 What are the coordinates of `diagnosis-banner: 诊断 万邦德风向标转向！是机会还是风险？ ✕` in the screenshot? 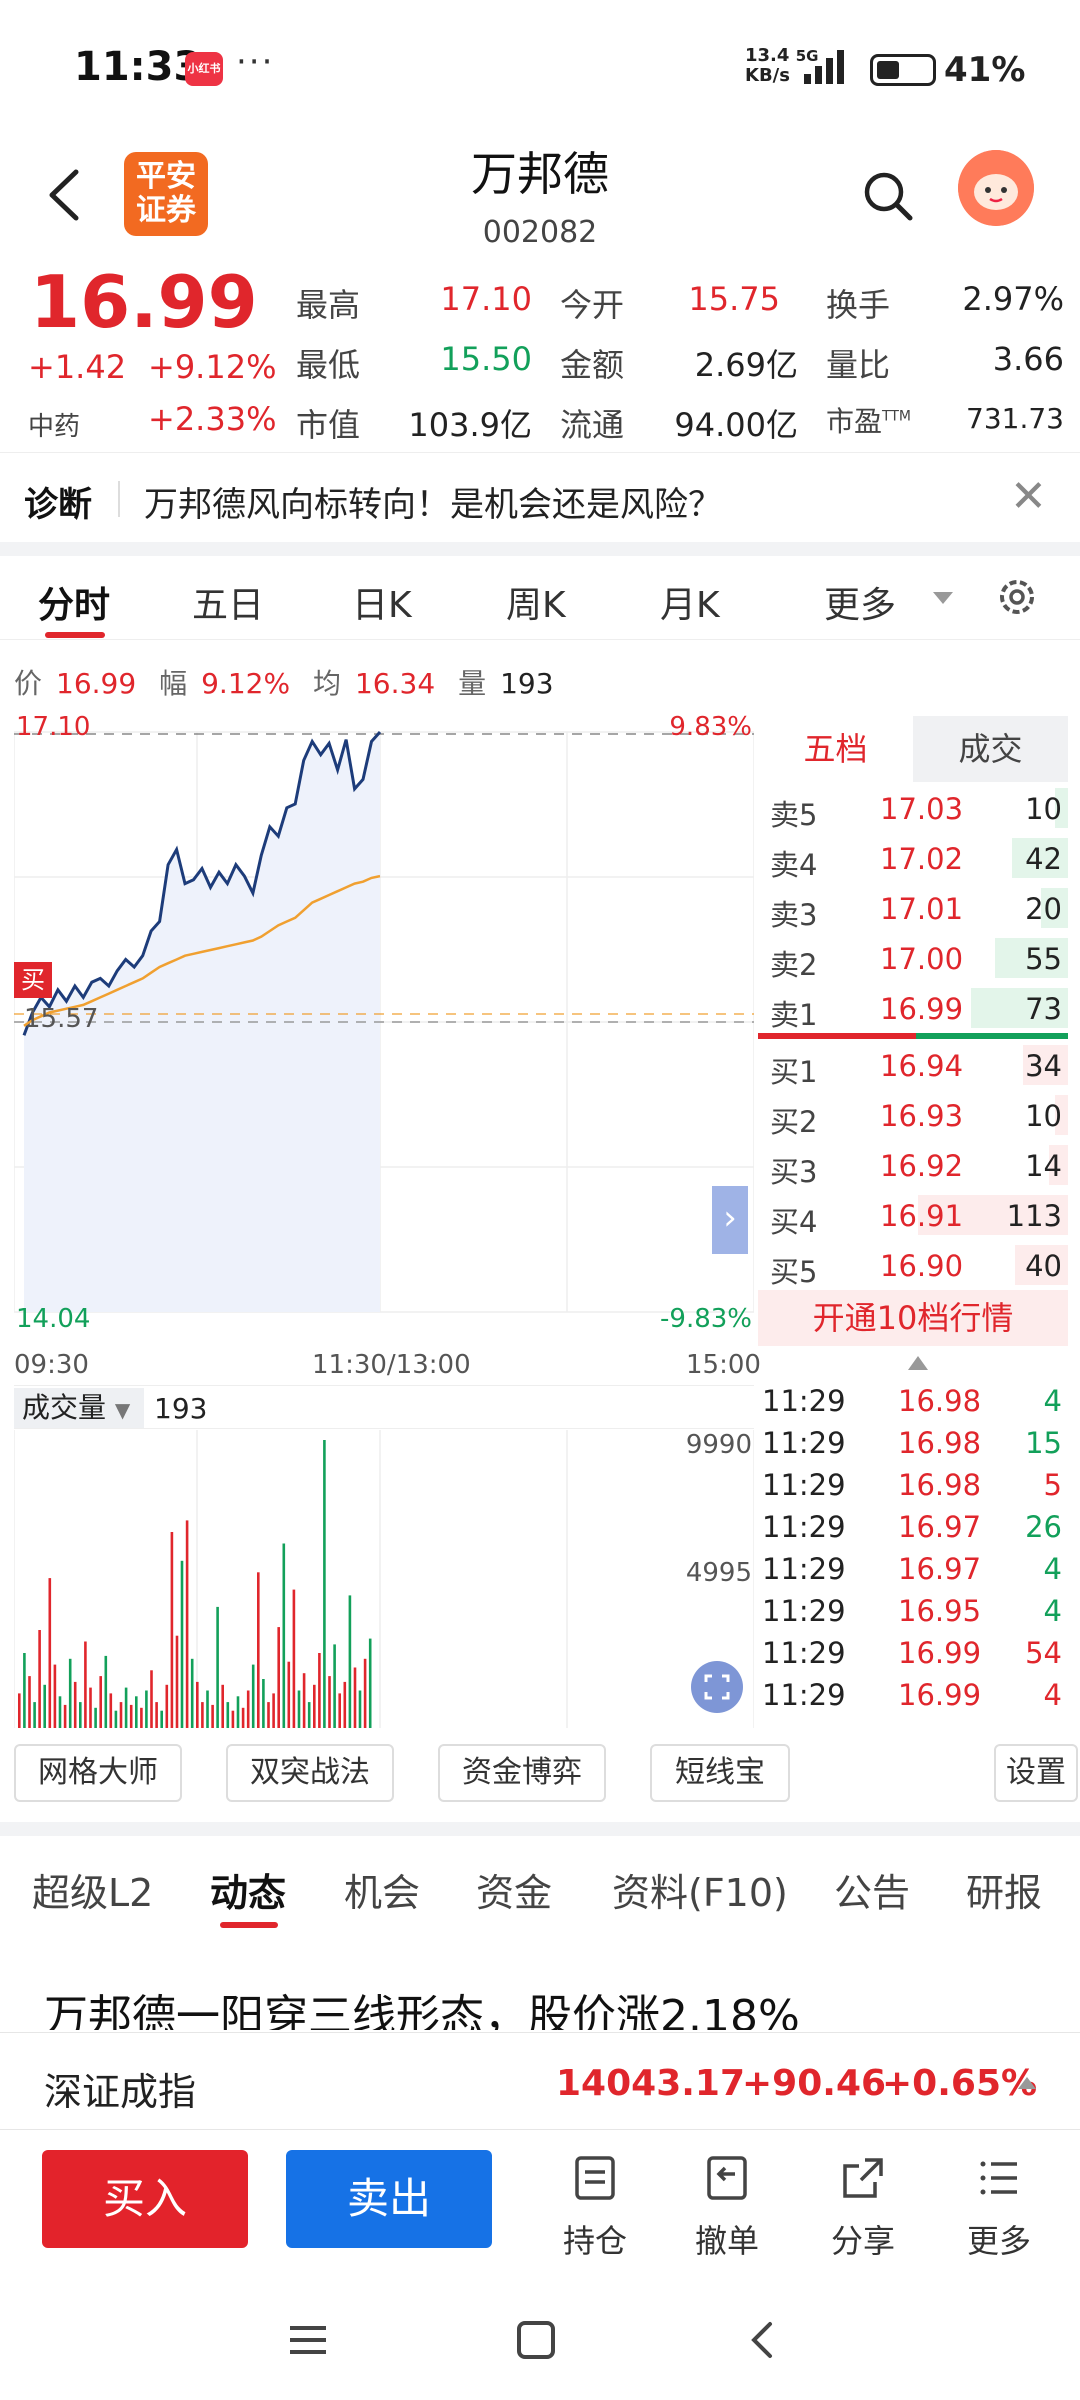 It's located at (540, 497).